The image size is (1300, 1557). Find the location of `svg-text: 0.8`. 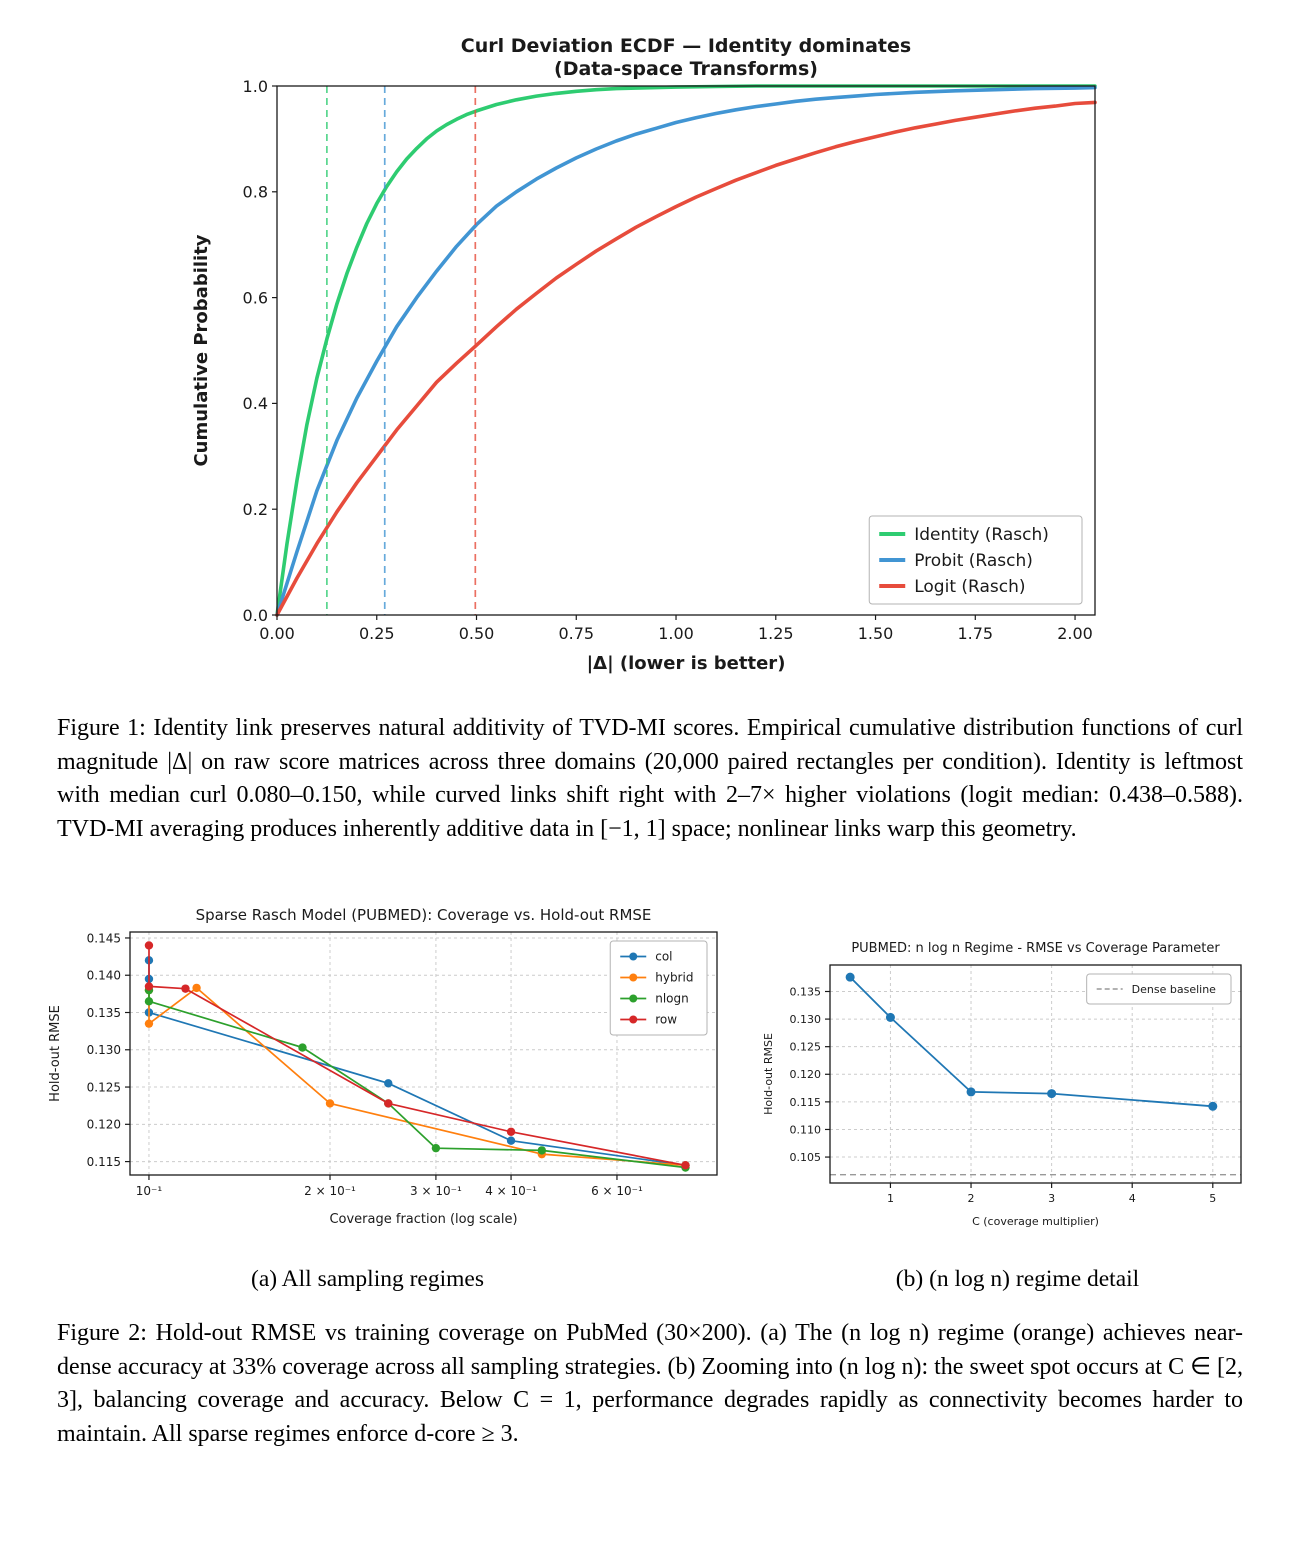

svg-text: 0.8 is located at coordinates (255, 192).